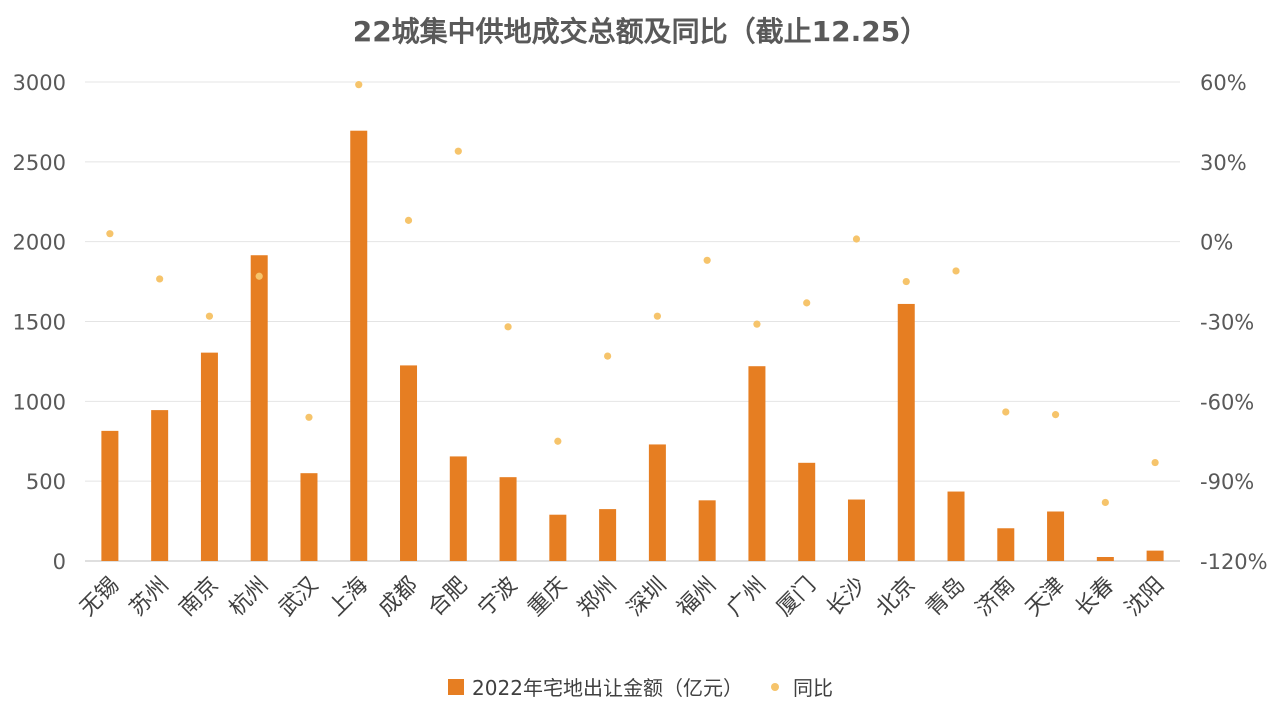 Image resolution: width=1281 pixels, height=720 pixels. What do you see at coordinates (99, 597) in the screenshot?
I see `category-label: 无锡` at bounding box center [99, 597].